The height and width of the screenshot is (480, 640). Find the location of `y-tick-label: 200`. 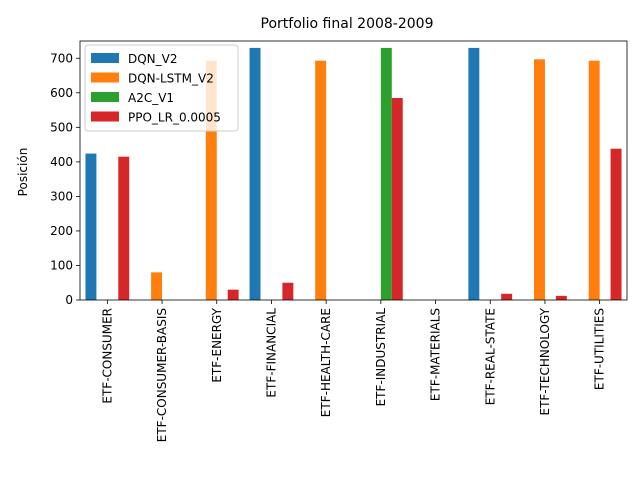

y-tick-label: 200 is located at coordinates (61, 231).